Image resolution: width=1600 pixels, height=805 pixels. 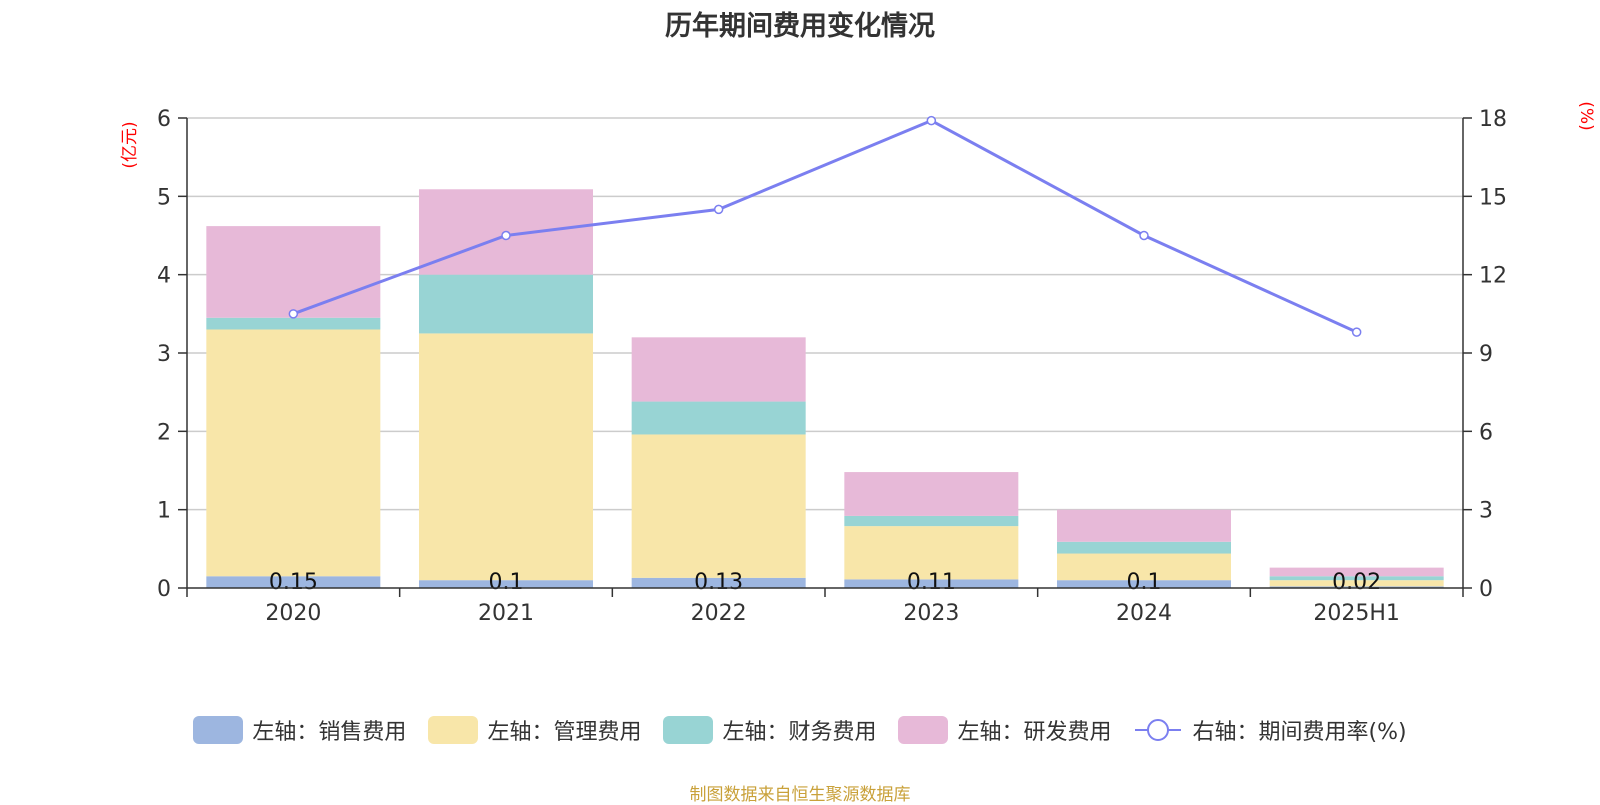 I want to click on right-axis-tick-label: 18, so click(x=1493, y=119).